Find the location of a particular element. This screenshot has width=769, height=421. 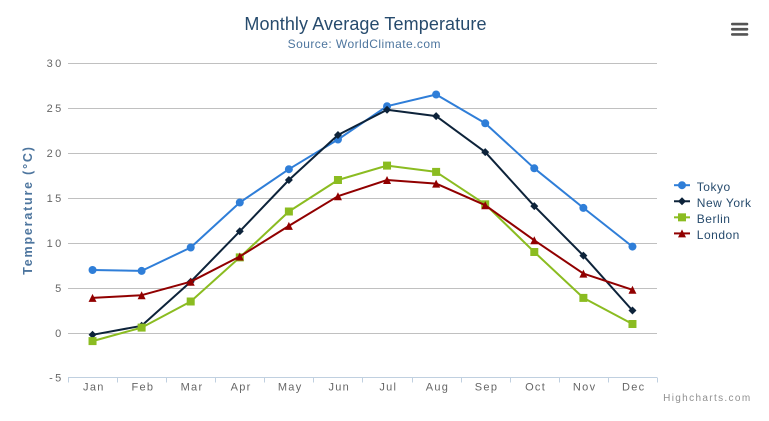

svg-text: -5 is located at coordinates (56, 379).